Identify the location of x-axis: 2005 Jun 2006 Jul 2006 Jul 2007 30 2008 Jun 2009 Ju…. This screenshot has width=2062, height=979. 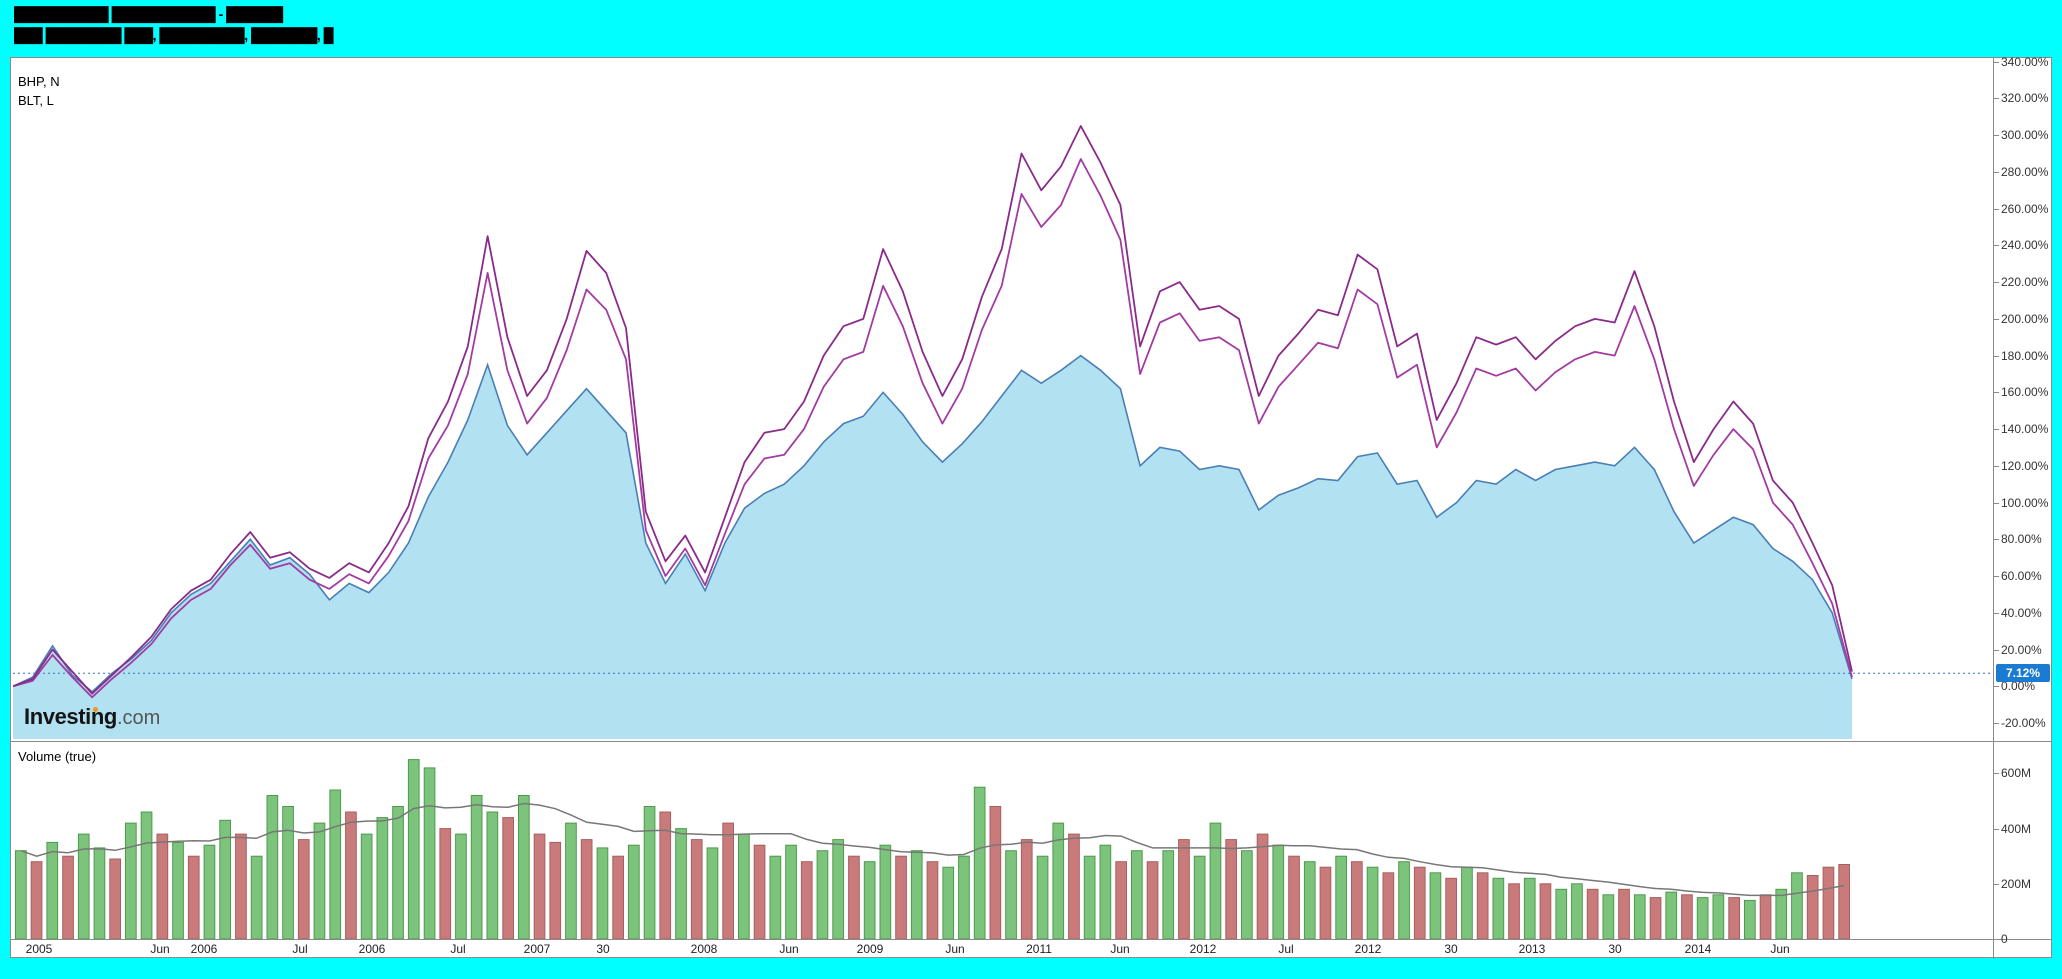
(1031, 949).